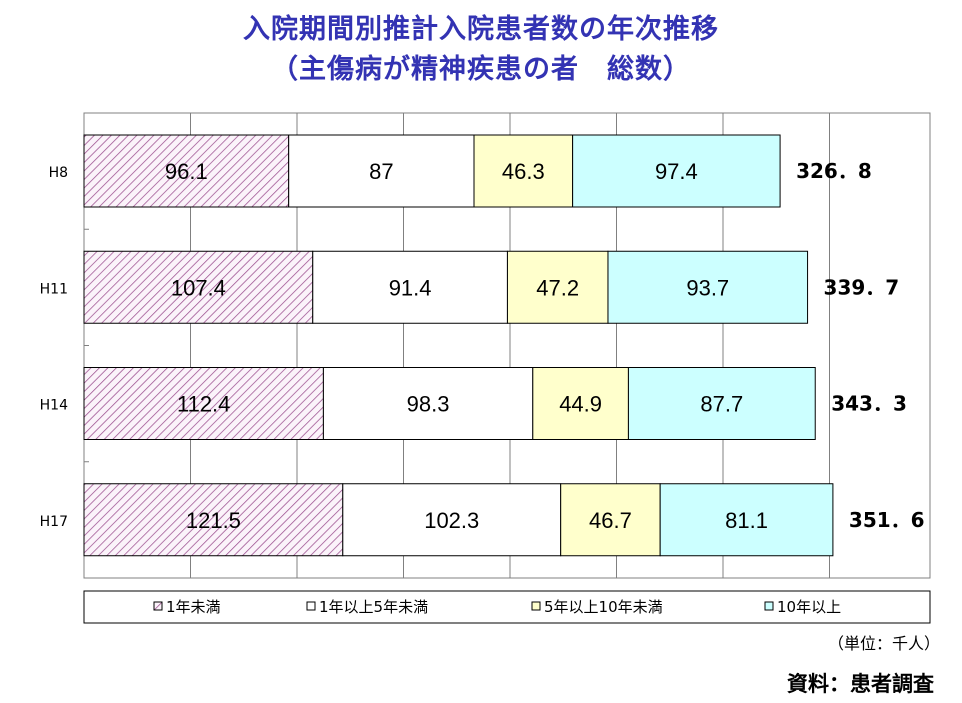  I want to click on data-label: 98.3, so click(428, 404).